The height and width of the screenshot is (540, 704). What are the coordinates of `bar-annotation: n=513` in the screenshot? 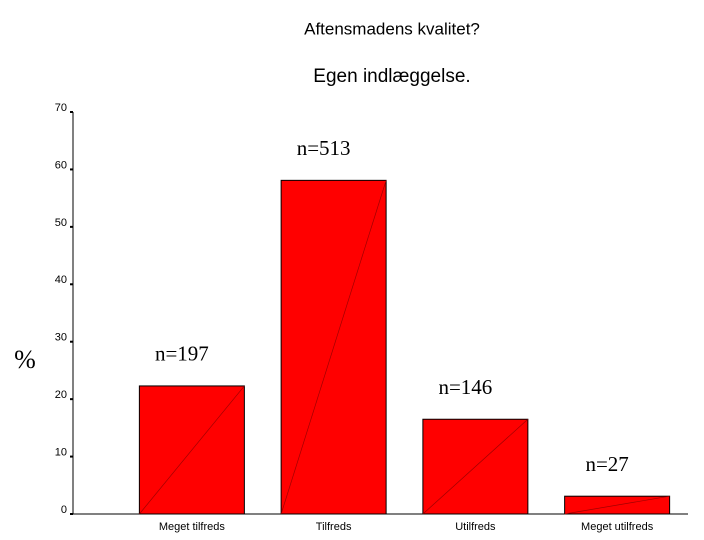 It's located at (324, 148).